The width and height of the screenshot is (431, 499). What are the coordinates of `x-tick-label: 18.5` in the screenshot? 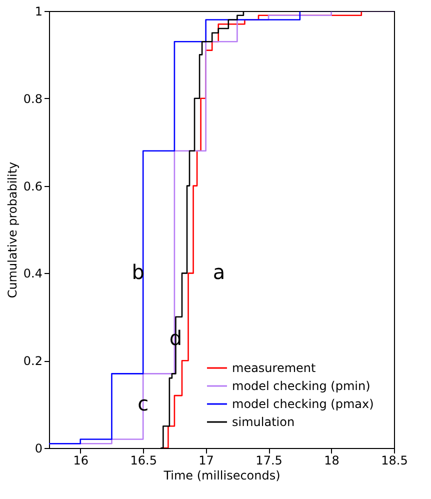 It's located at (394, 461).